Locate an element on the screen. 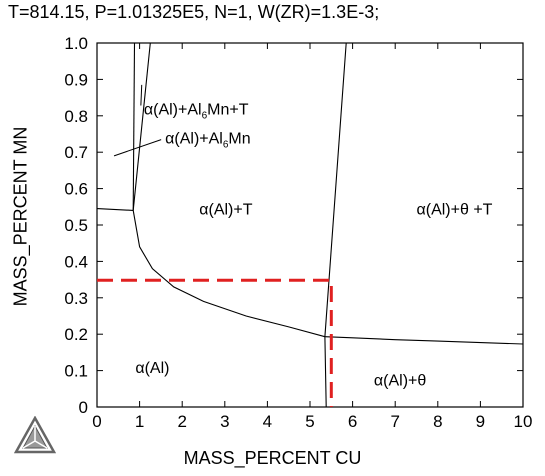  region-label: α(Al) is located at coordinates (152, 368).